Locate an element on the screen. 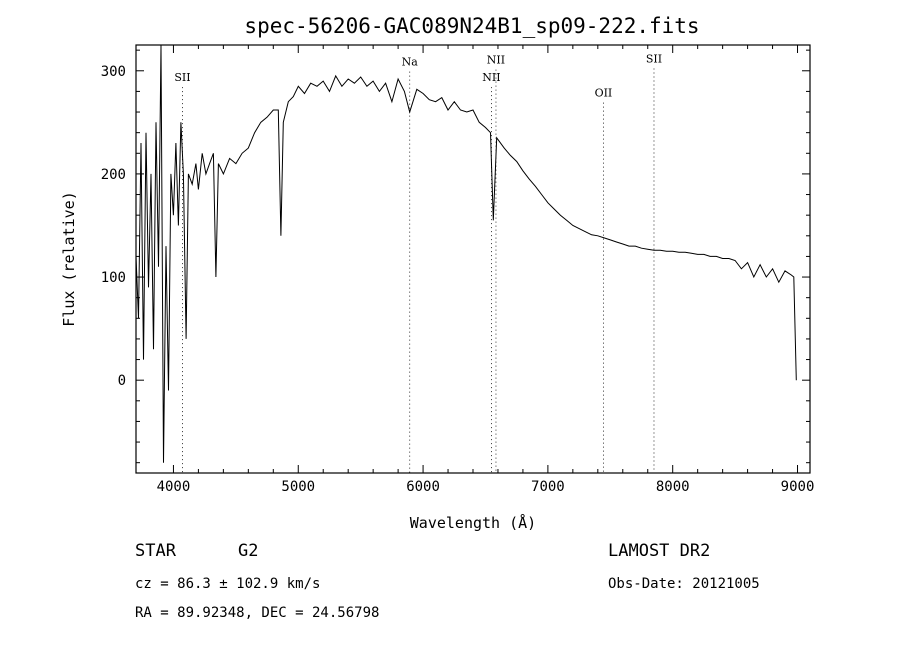  y-tick-label: 300 is located at coordinates (113, 72).